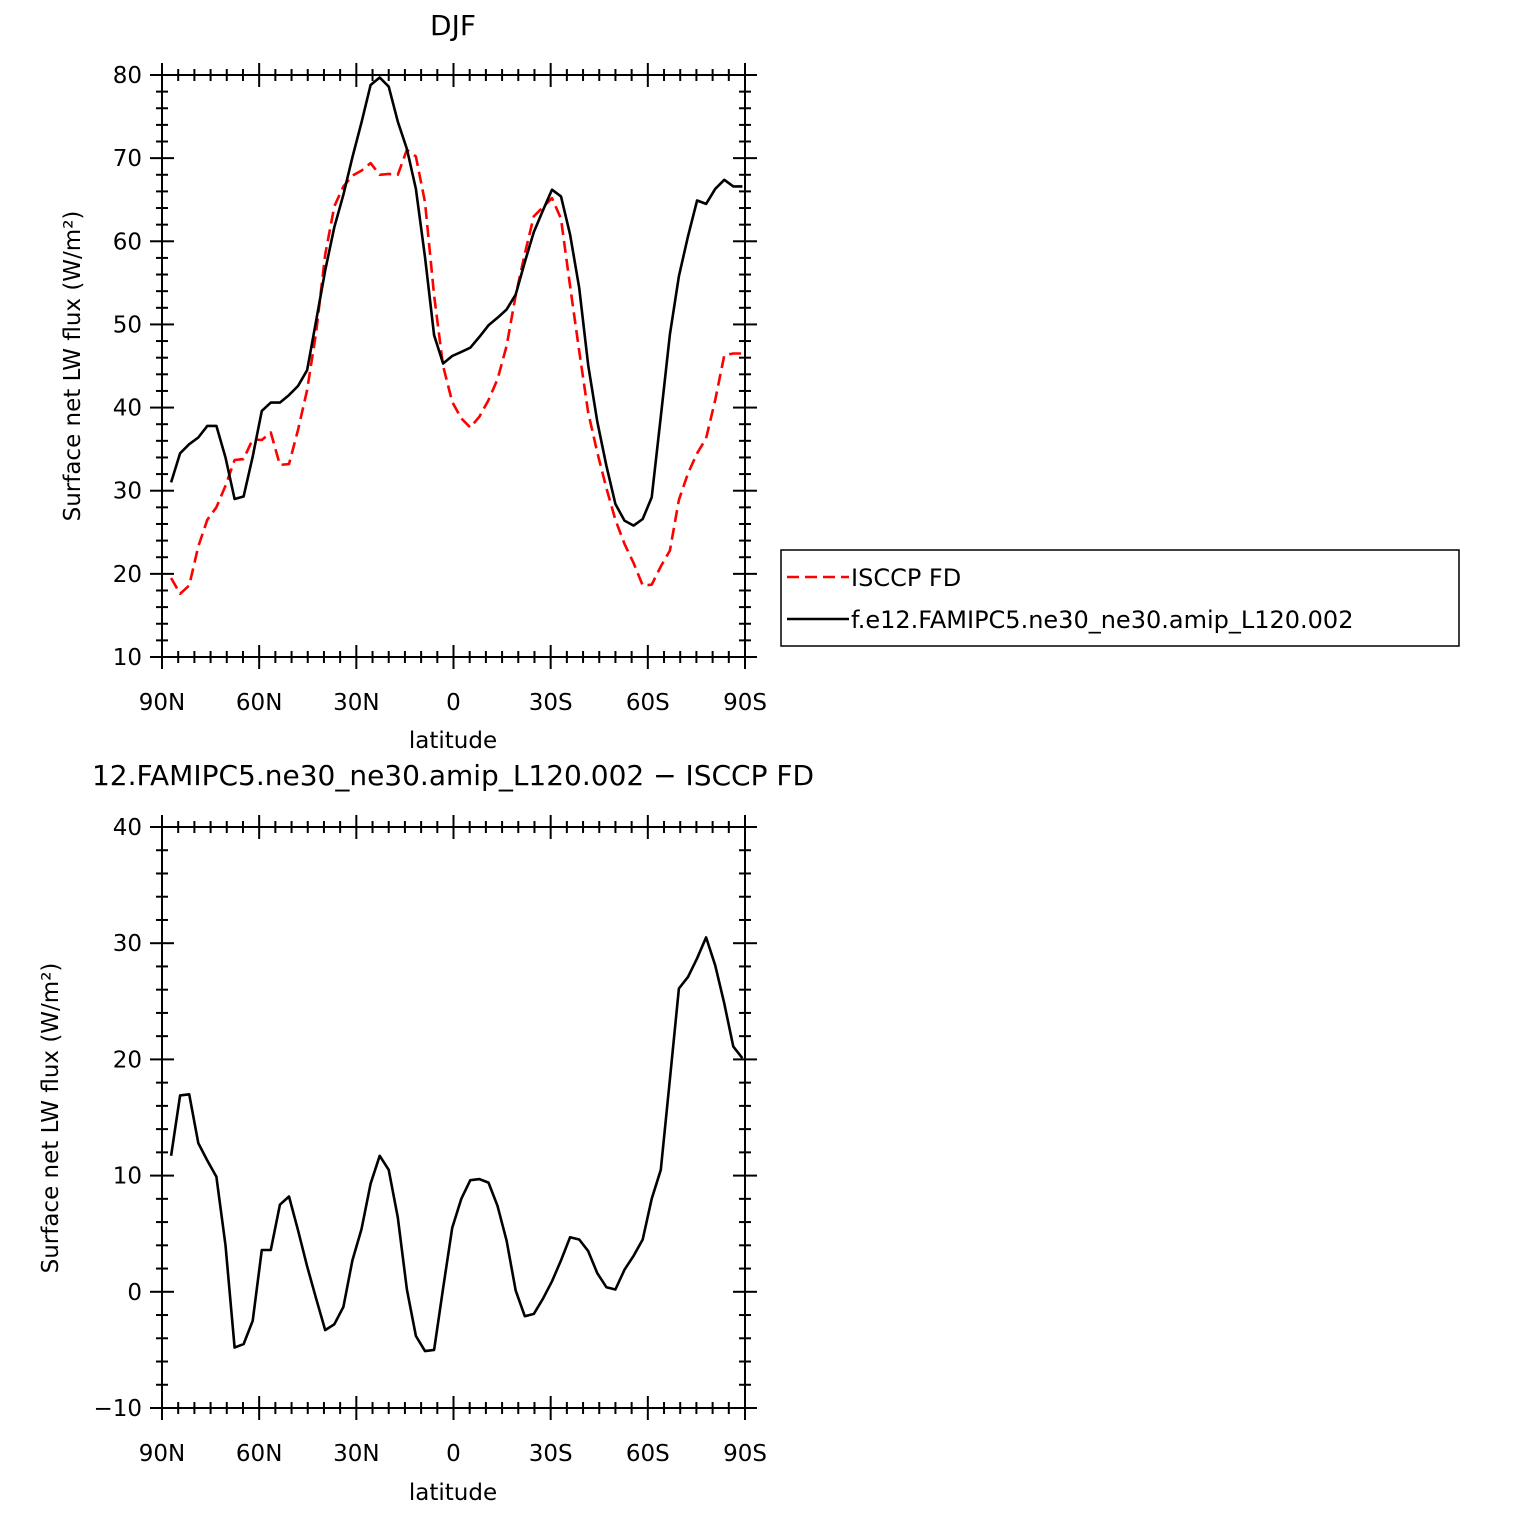 Image resolution: width=1514 pixels, height=1513 pixels. Describe the element at coordinates (356, 1454) in the screenshot. I see `bottom-x-tick-label: 30N` at that location.